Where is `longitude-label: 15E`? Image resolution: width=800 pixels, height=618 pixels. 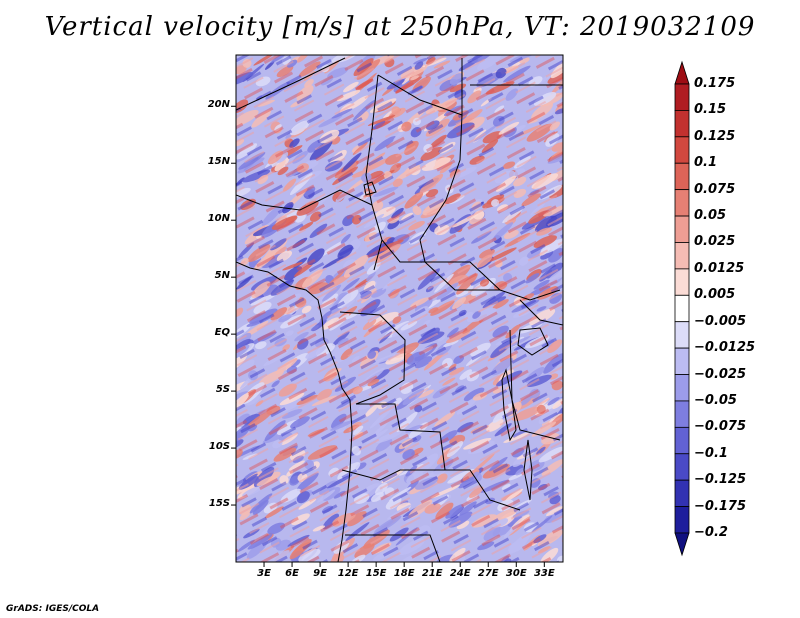
longitude-label: 15E is located at coordinates (376, 573).